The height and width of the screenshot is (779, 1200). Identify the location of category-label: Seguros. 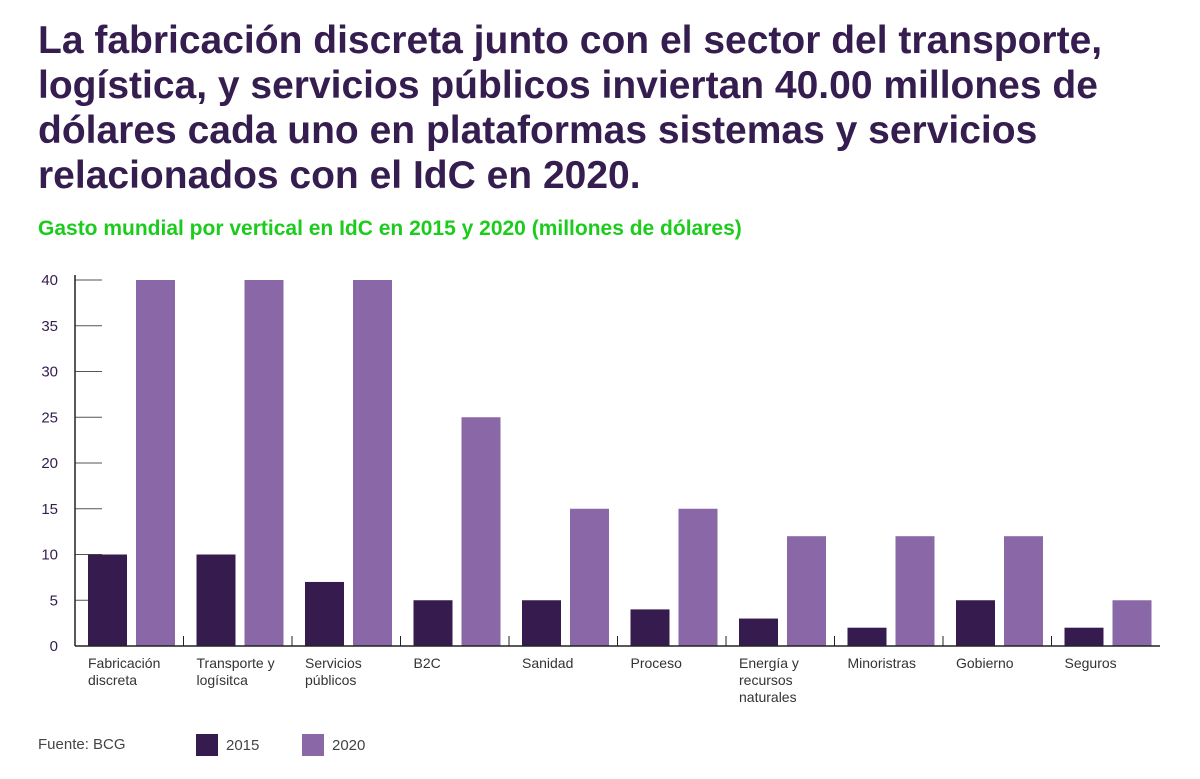
(1091, 663).